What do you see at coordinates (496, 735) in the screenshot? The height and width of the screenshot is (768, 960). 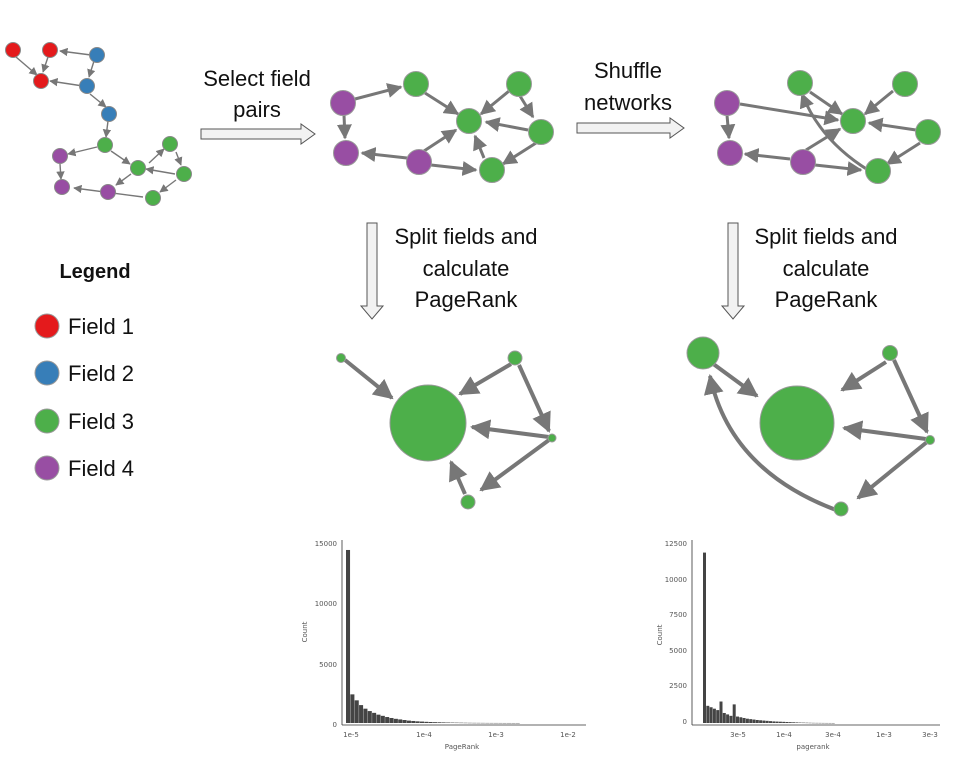 I see `x-tick-label: 1e-3` at bounding box center [496, 735].